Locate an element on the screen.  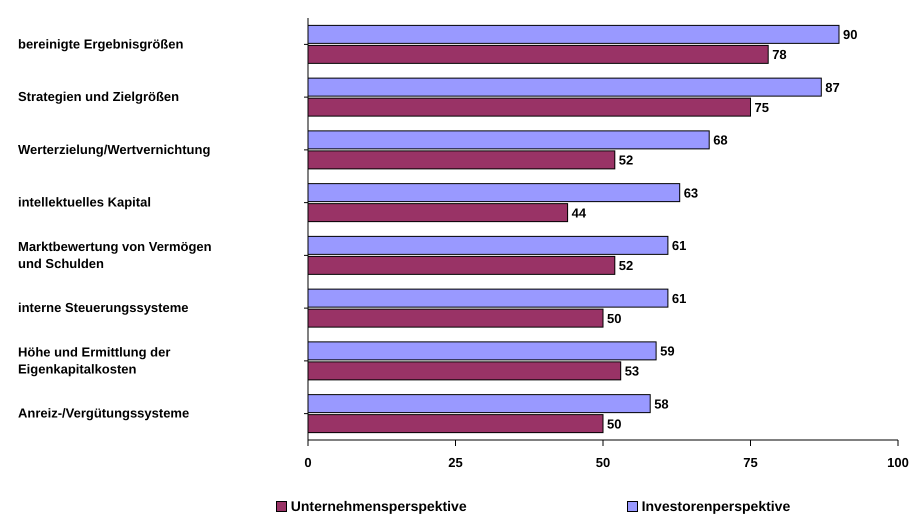
y-tick-label: Werterzielung/Wertvernichtung is located at coordinates (114, 149).